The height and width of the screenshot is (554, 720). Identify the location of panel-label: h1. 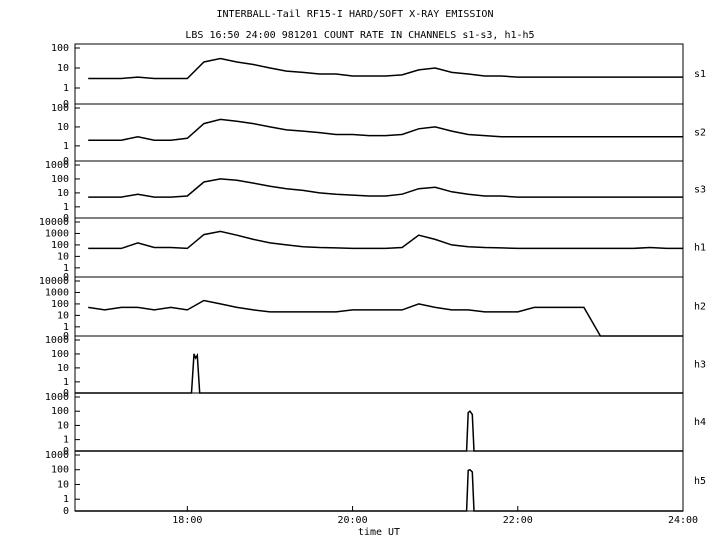
(700, 248).